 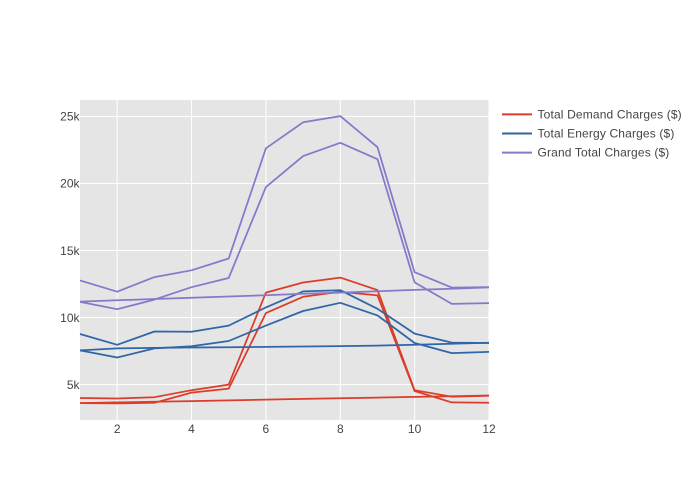 What do you see at coordinates (606, 133) in the screenshot?
I see `svg-text: Total Energy Charges ($)` at bounding box center [606, 133].